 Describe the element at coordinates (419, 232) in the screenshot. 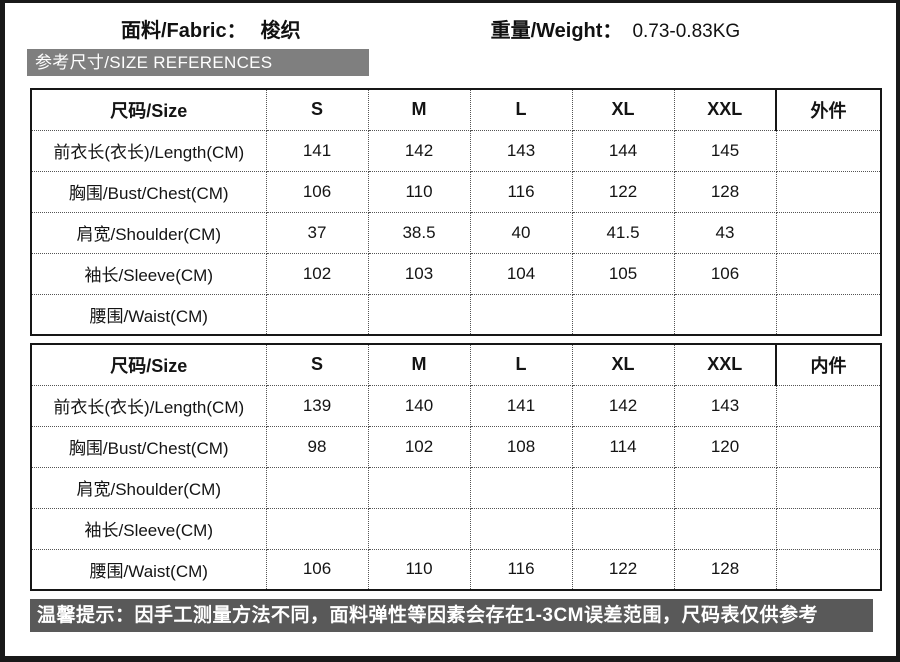

I see `size-value-cell: 38.5` at that location.